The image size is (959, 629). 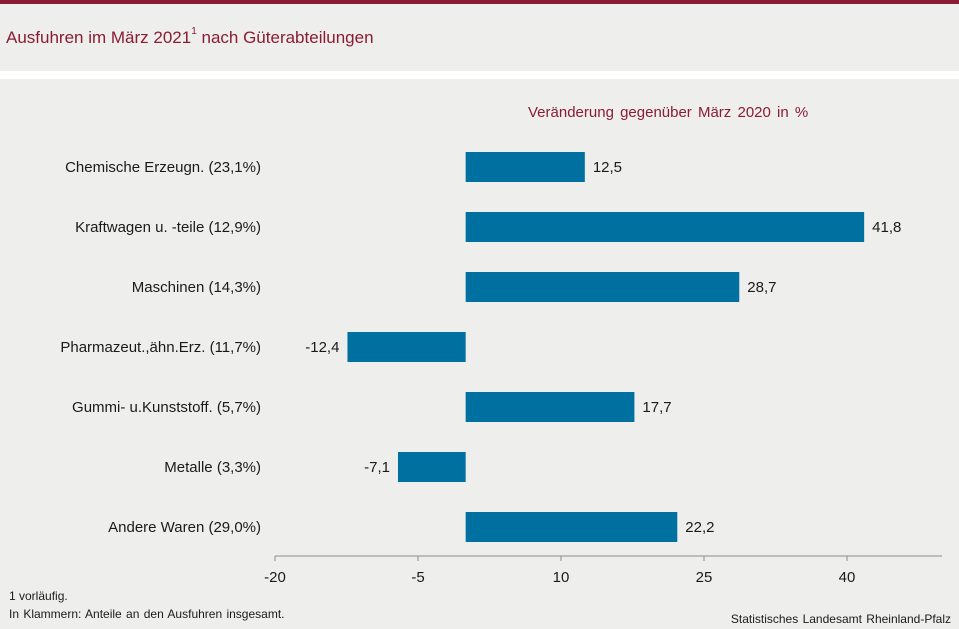 I want to click on header-separator, so click(x=479, y=75).